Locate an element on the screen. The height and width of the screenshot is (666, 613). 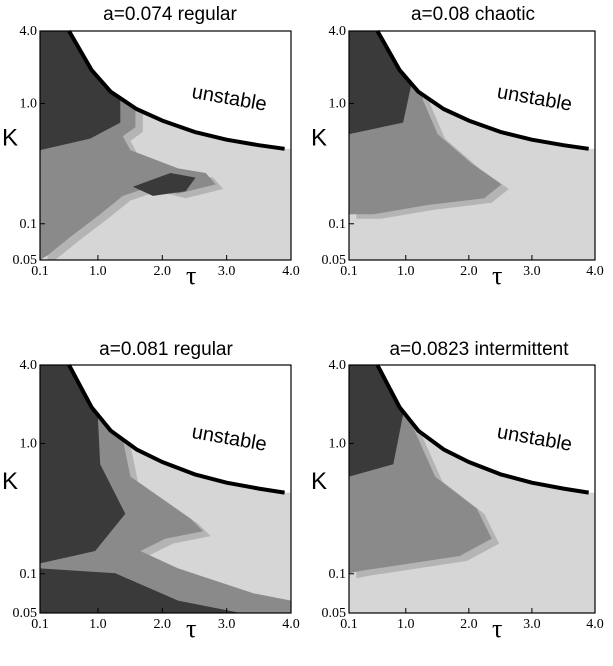
chart-title: a=0.0823 intermittent is located at coordinates (479, 349).